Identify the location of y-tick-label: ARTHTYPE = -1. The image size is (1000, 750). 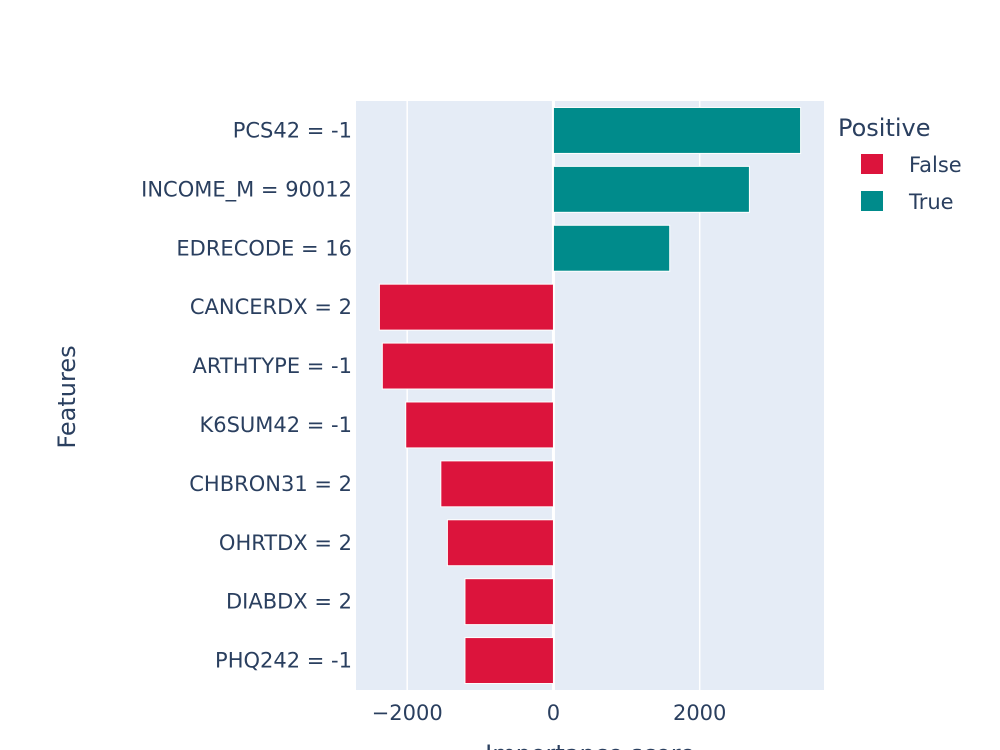
(272, 366).